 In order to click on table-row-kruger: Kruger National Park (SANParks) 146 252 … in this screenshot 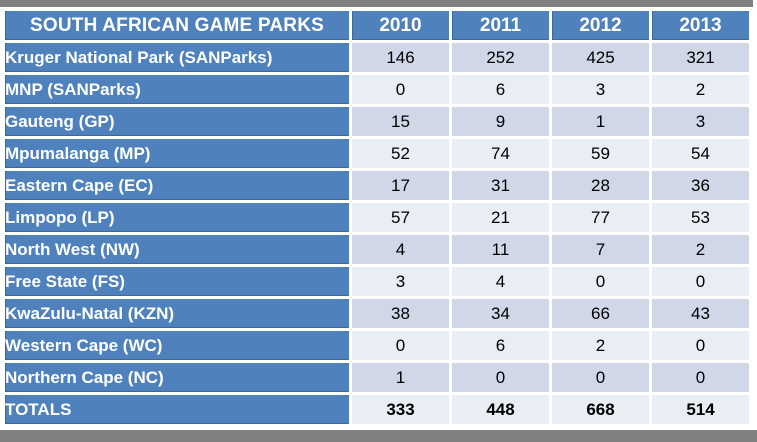, I will do `click(377, 57)`.